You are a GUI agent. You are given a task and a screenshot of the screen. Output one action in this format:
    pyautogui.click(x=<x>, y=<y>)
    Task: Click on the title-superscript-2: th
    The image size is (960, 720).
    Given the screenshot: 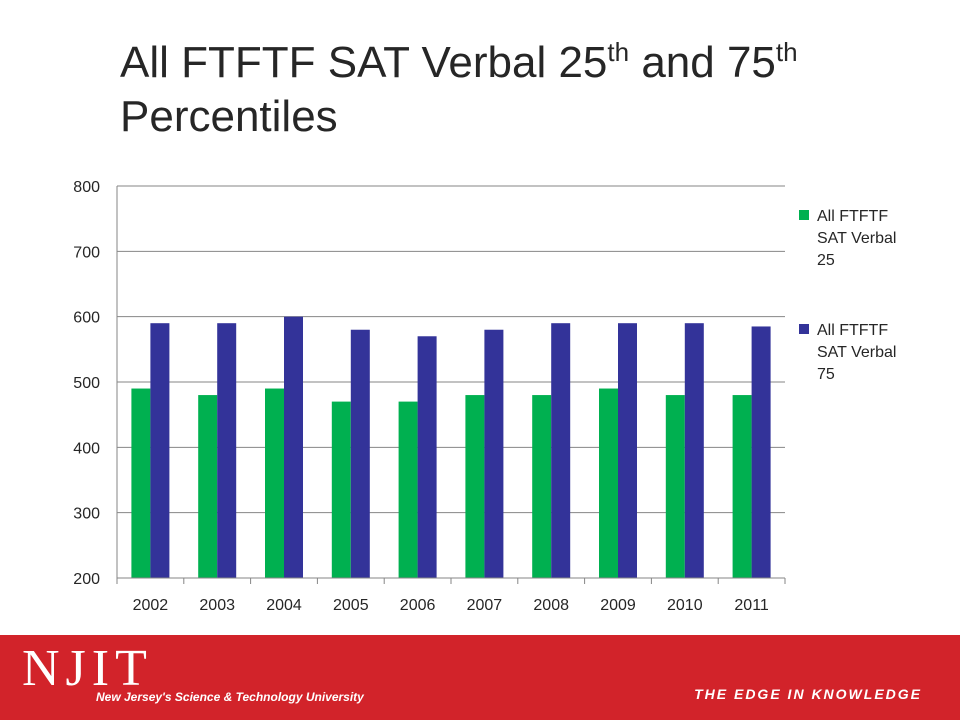 What is the action you would take?
    pyautogui.click(x=786, y=52)
    